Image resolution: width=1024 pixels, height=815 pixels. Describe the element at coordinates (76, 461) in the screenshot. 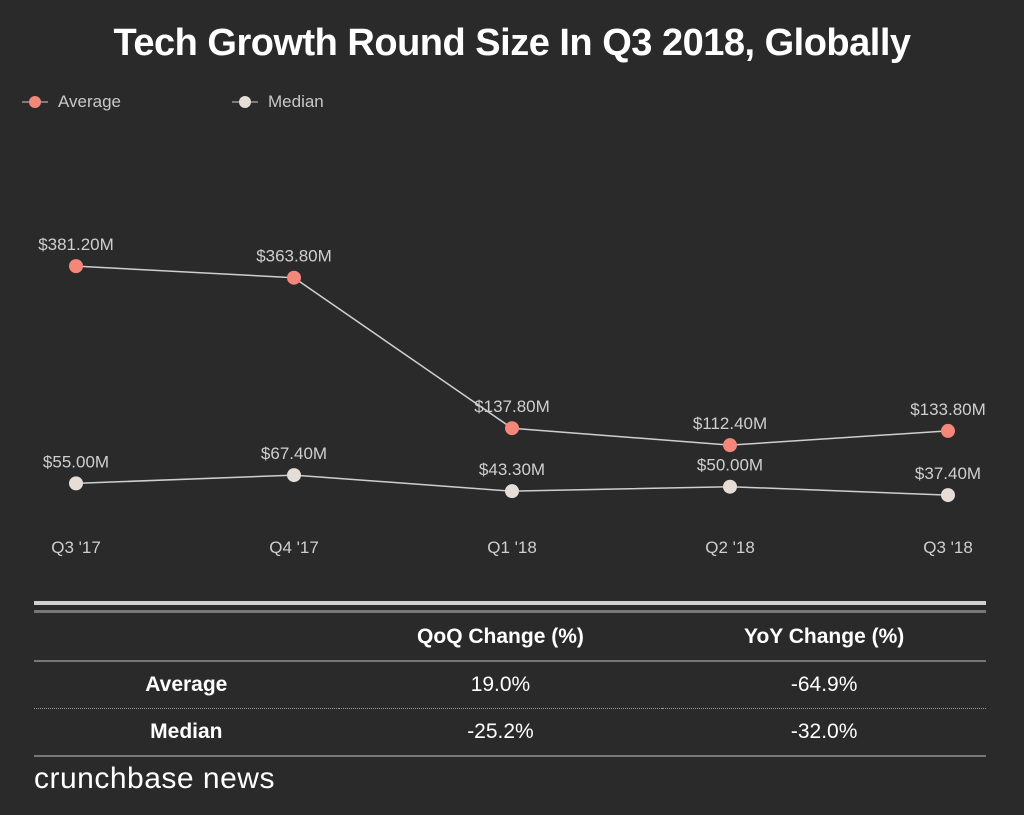

I see `data-label: $55.00M` at that location.